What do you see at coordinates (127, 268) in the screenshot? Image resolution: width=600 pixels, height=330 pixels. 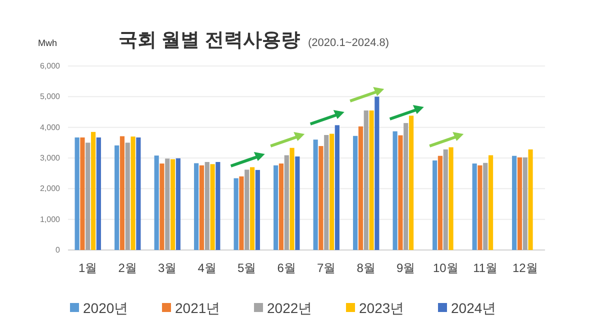 I see `x-tick-label: 2월` at bounding box center [127, 268].